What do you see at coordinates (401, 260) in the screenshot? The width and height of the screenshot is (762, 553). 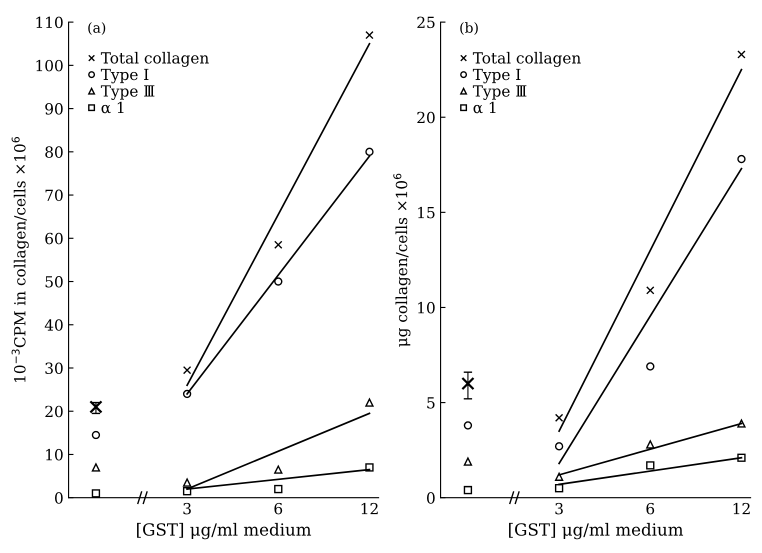 I see `y-axis-title: μg collagen/cells ×10$^{6}$` at bounding box center [401, 260].